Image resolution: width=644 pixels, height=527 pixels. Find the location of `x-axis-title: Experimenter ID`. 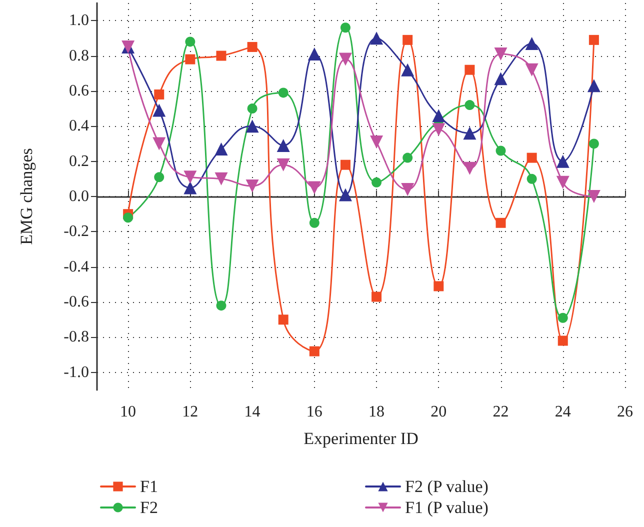

x-axis-title: Experimenter ID is located at coordinates (361, 438).